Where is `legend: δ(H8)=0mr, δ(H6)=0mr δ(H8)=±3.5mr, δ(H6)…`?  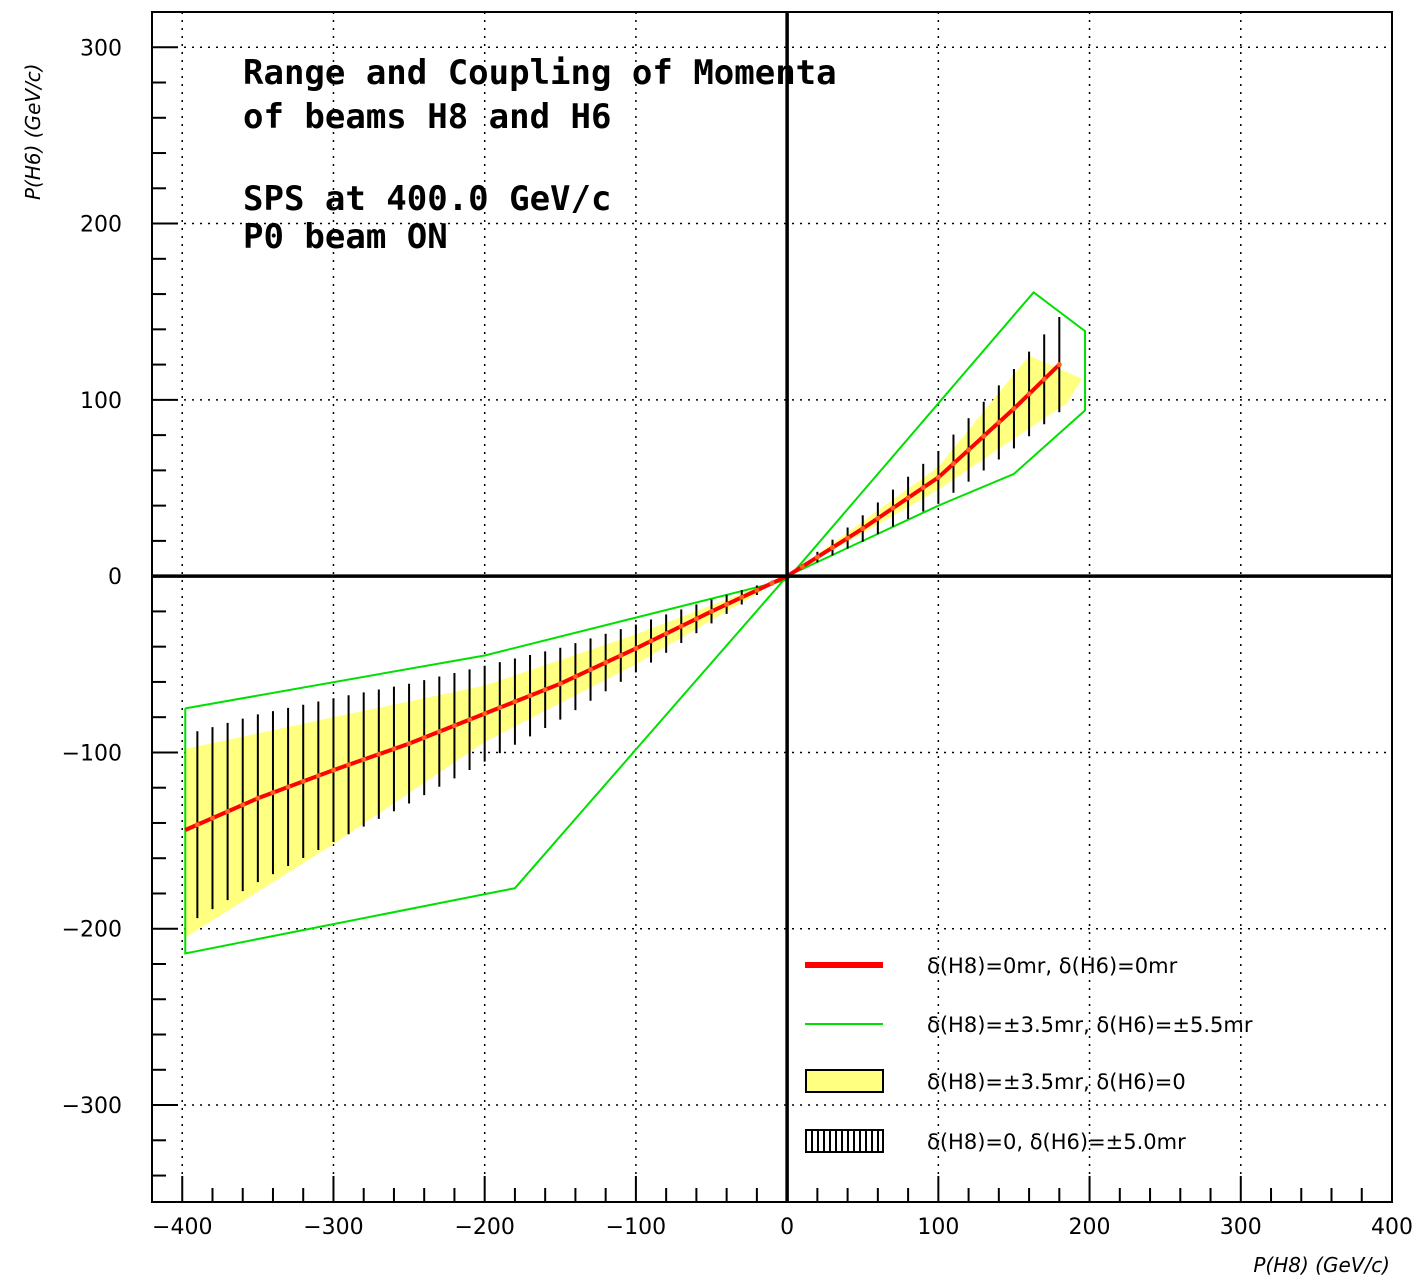 legend: δ(H8)=0mr, δ(H6)=0mr δ(H8)=±3.5mr, δ(H6)… is located at coordinates (1029, 1054).